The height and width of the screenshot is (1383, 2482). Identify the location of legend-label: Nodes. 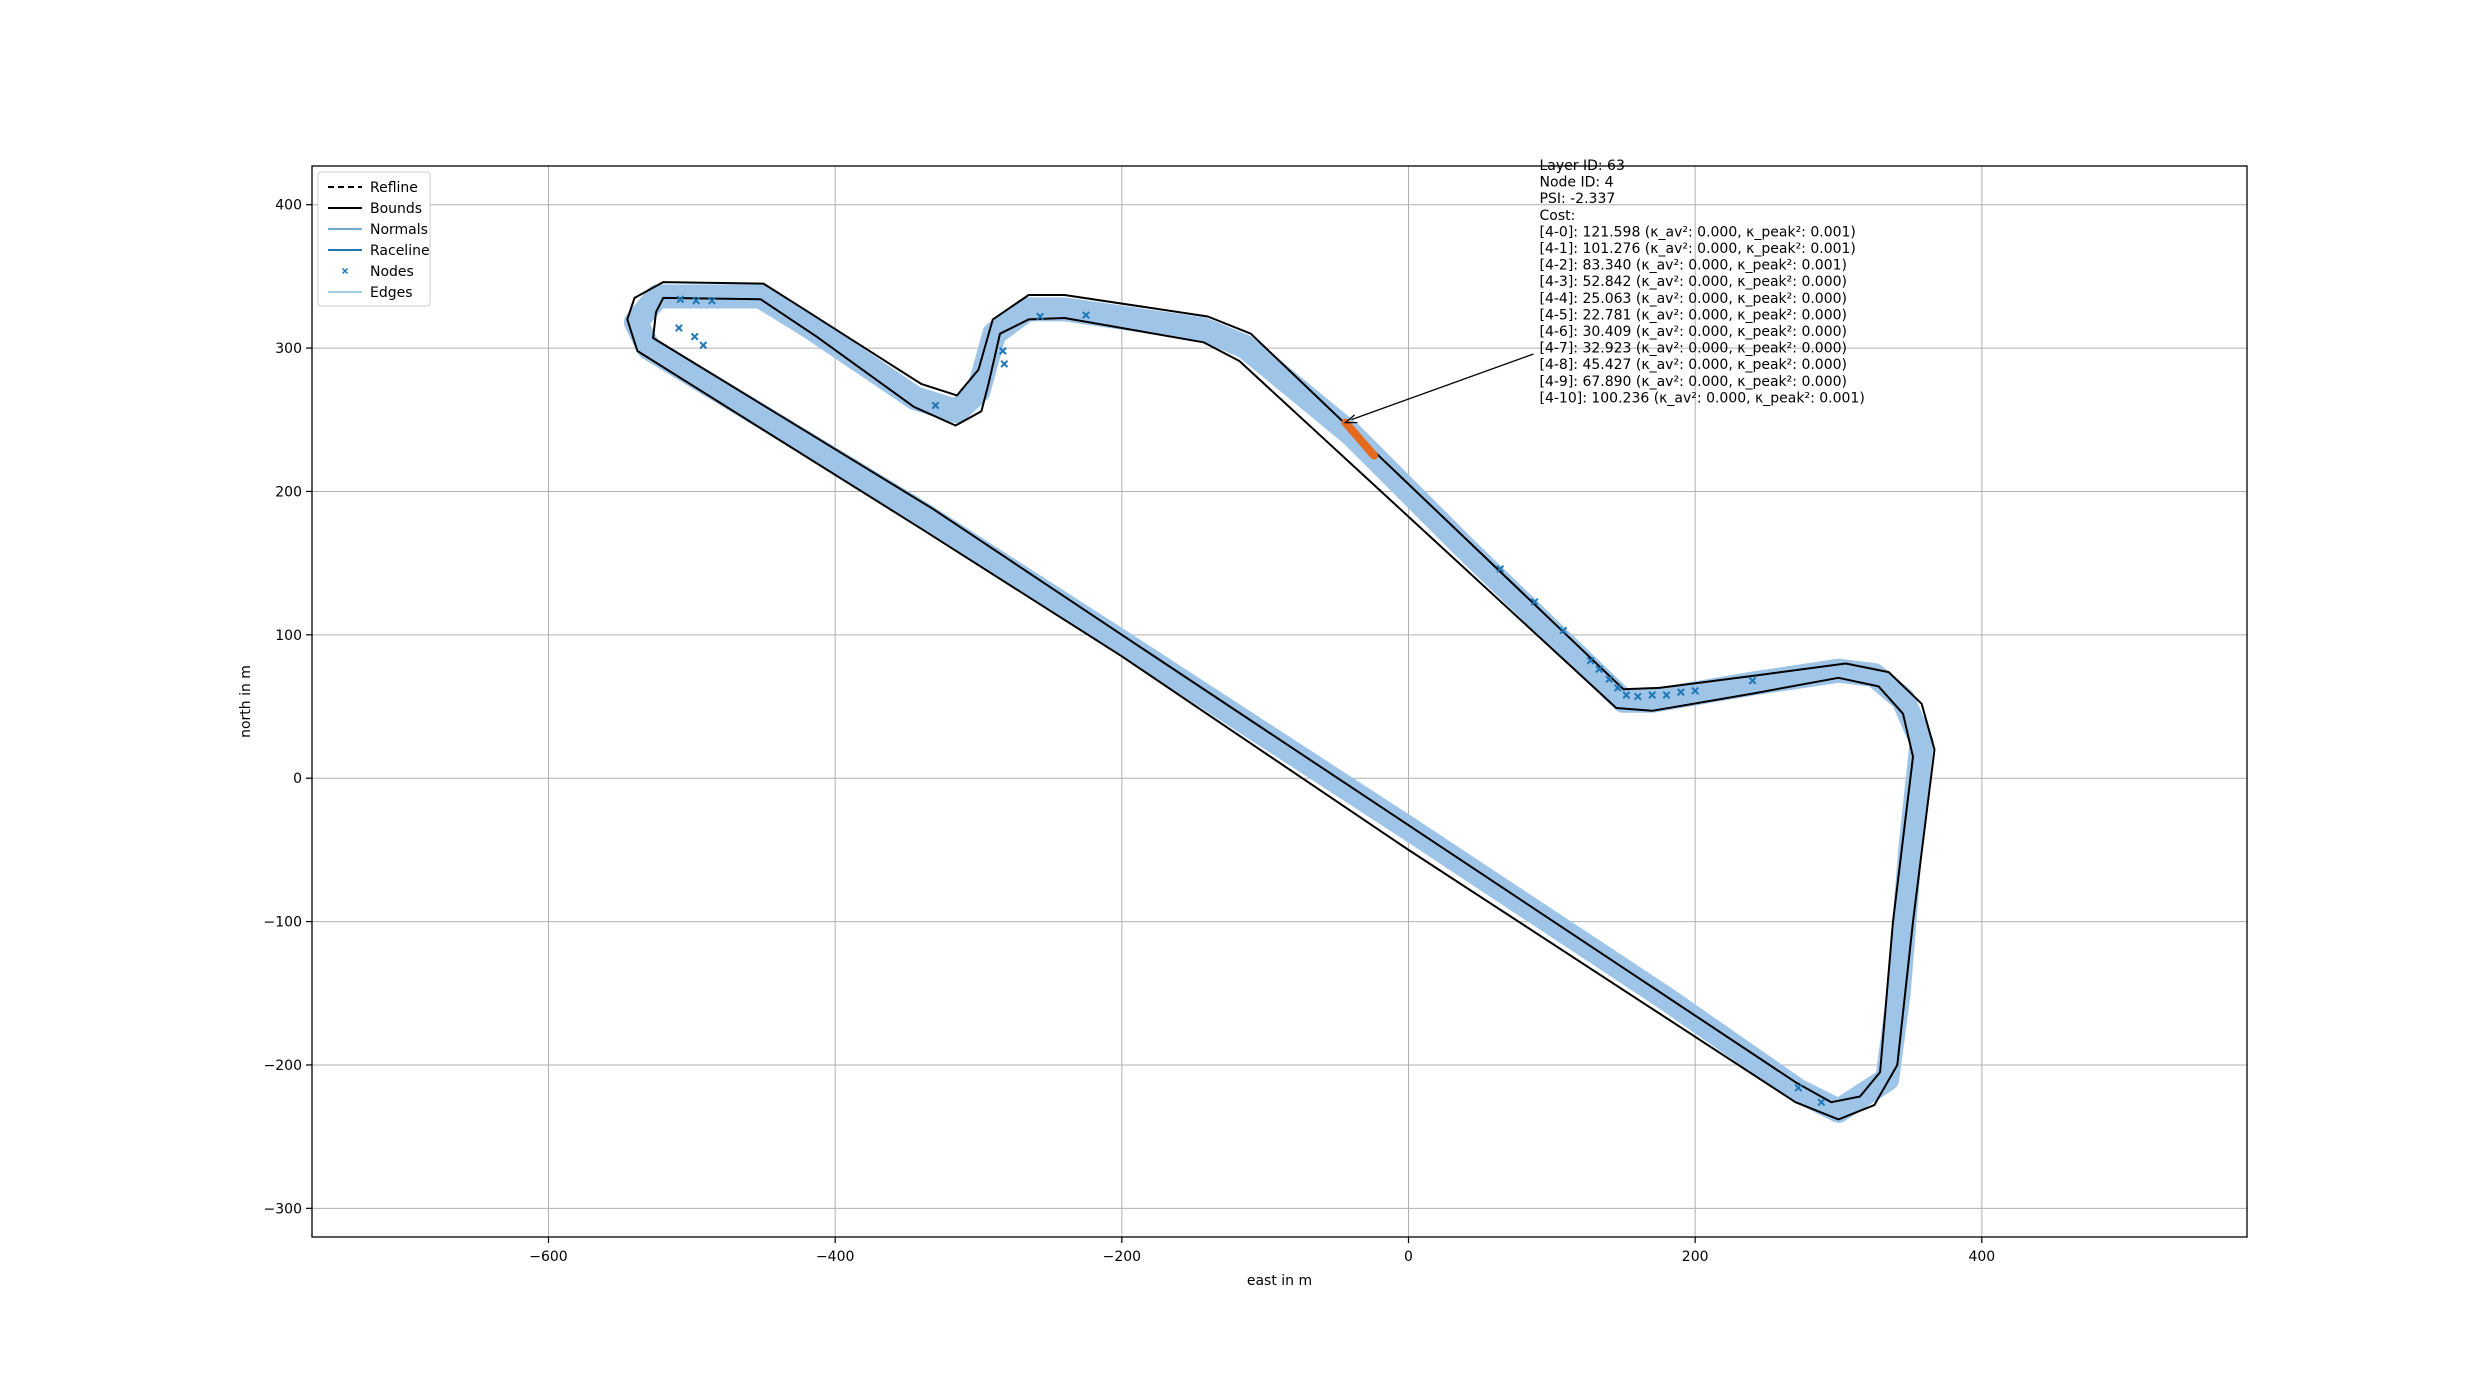
(392, 272).